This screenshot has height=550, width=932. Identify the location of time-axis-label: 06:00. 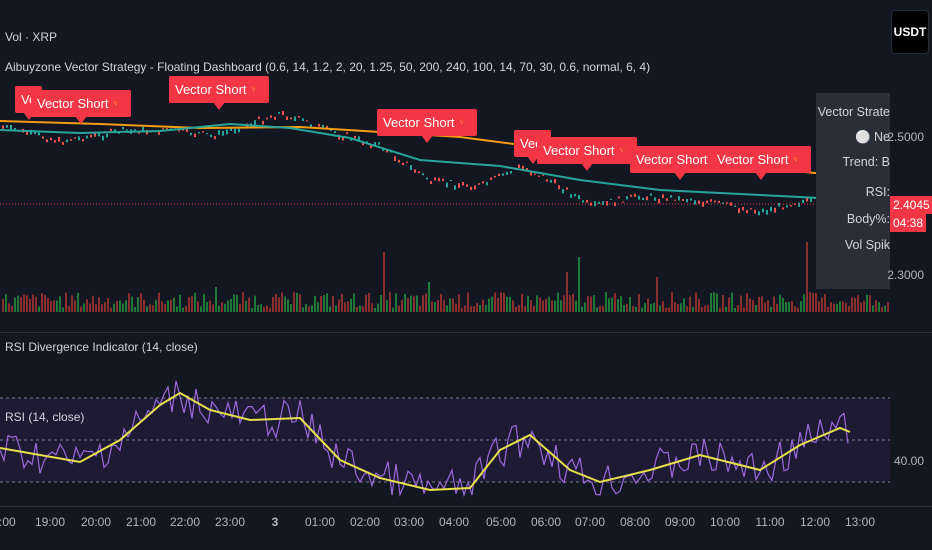
(546, 522).